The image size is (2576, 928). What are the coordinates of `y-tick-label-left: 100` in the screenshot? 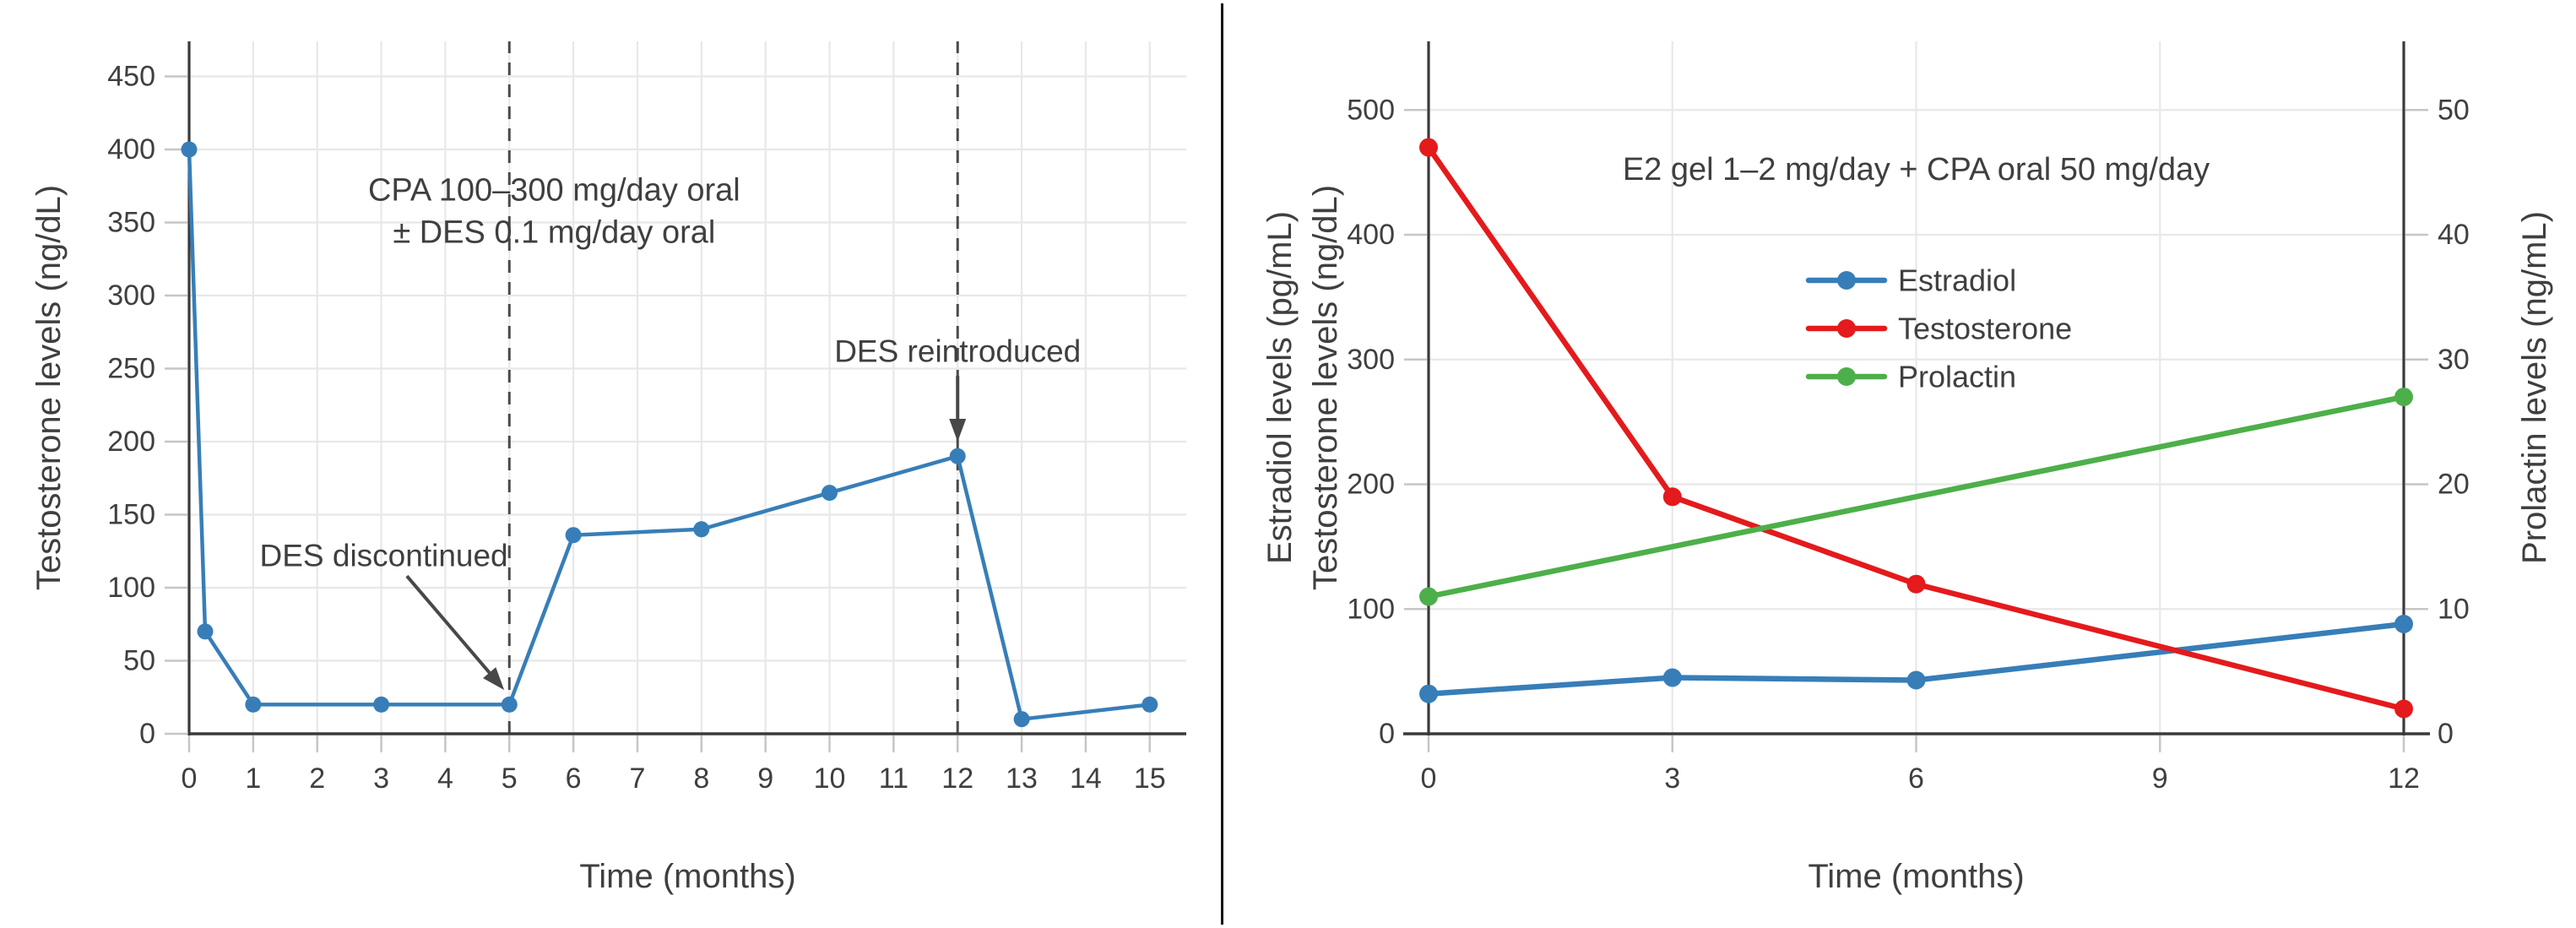 It's located at (1371, 609).